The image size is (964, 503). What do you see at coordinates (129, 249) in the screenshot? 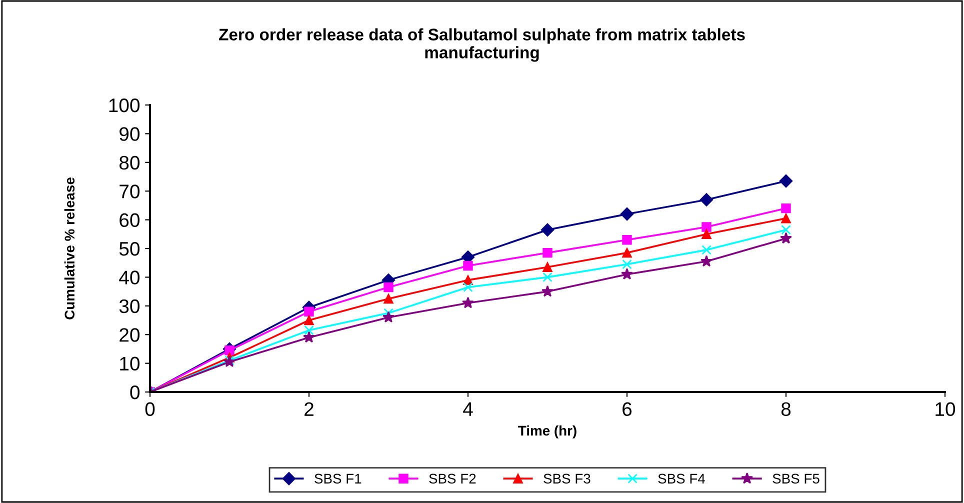
I see `y-tick-label: 50` at bounding box center [129, 249].